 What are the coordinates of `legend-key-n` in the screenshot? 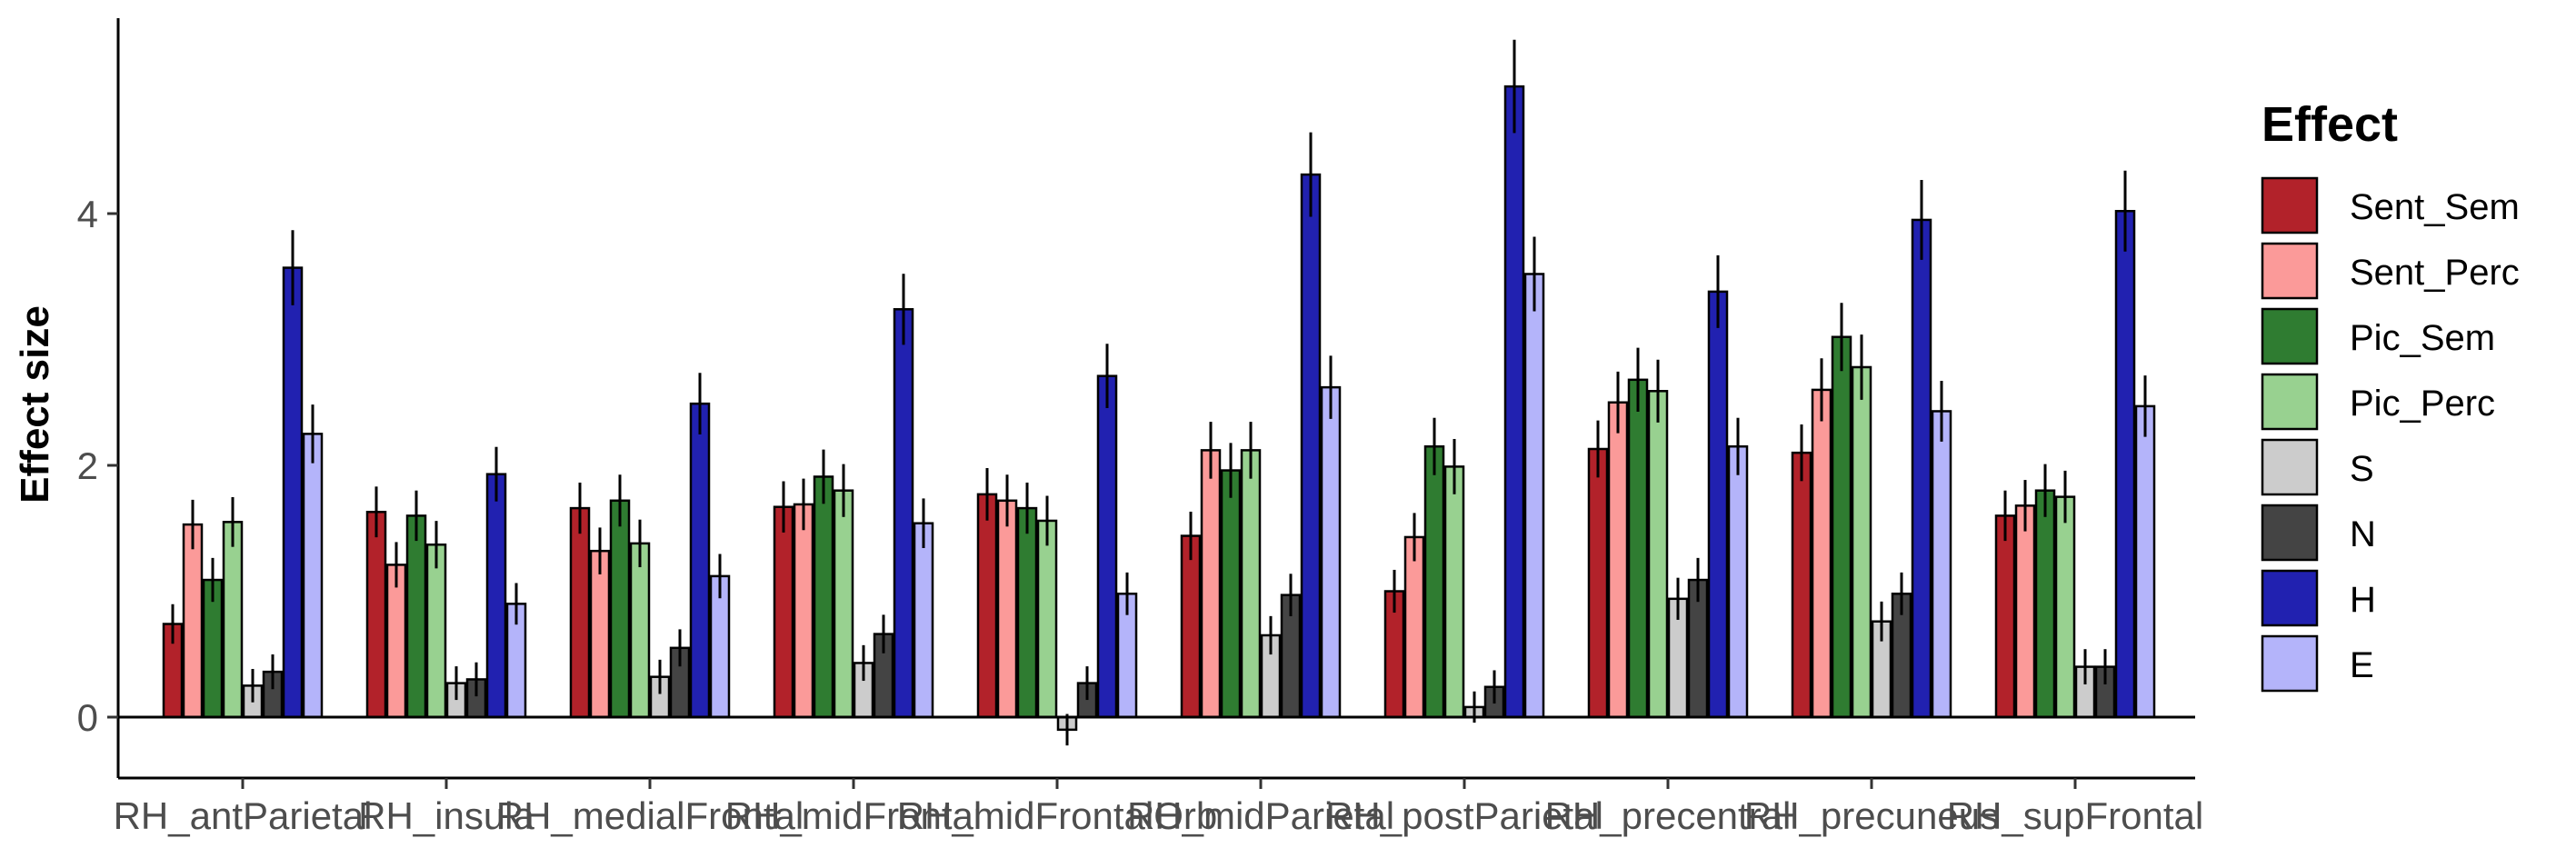 It's located at (2290, 533).